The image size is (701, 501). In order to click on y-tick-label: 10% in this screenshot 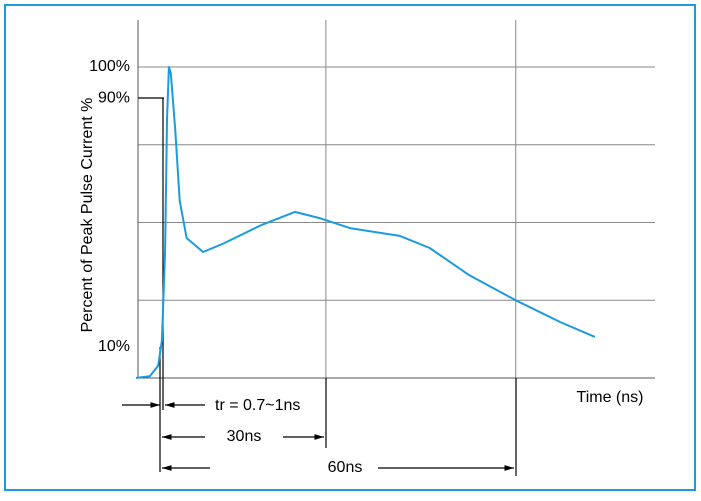, I will do `click(114, 346)`.